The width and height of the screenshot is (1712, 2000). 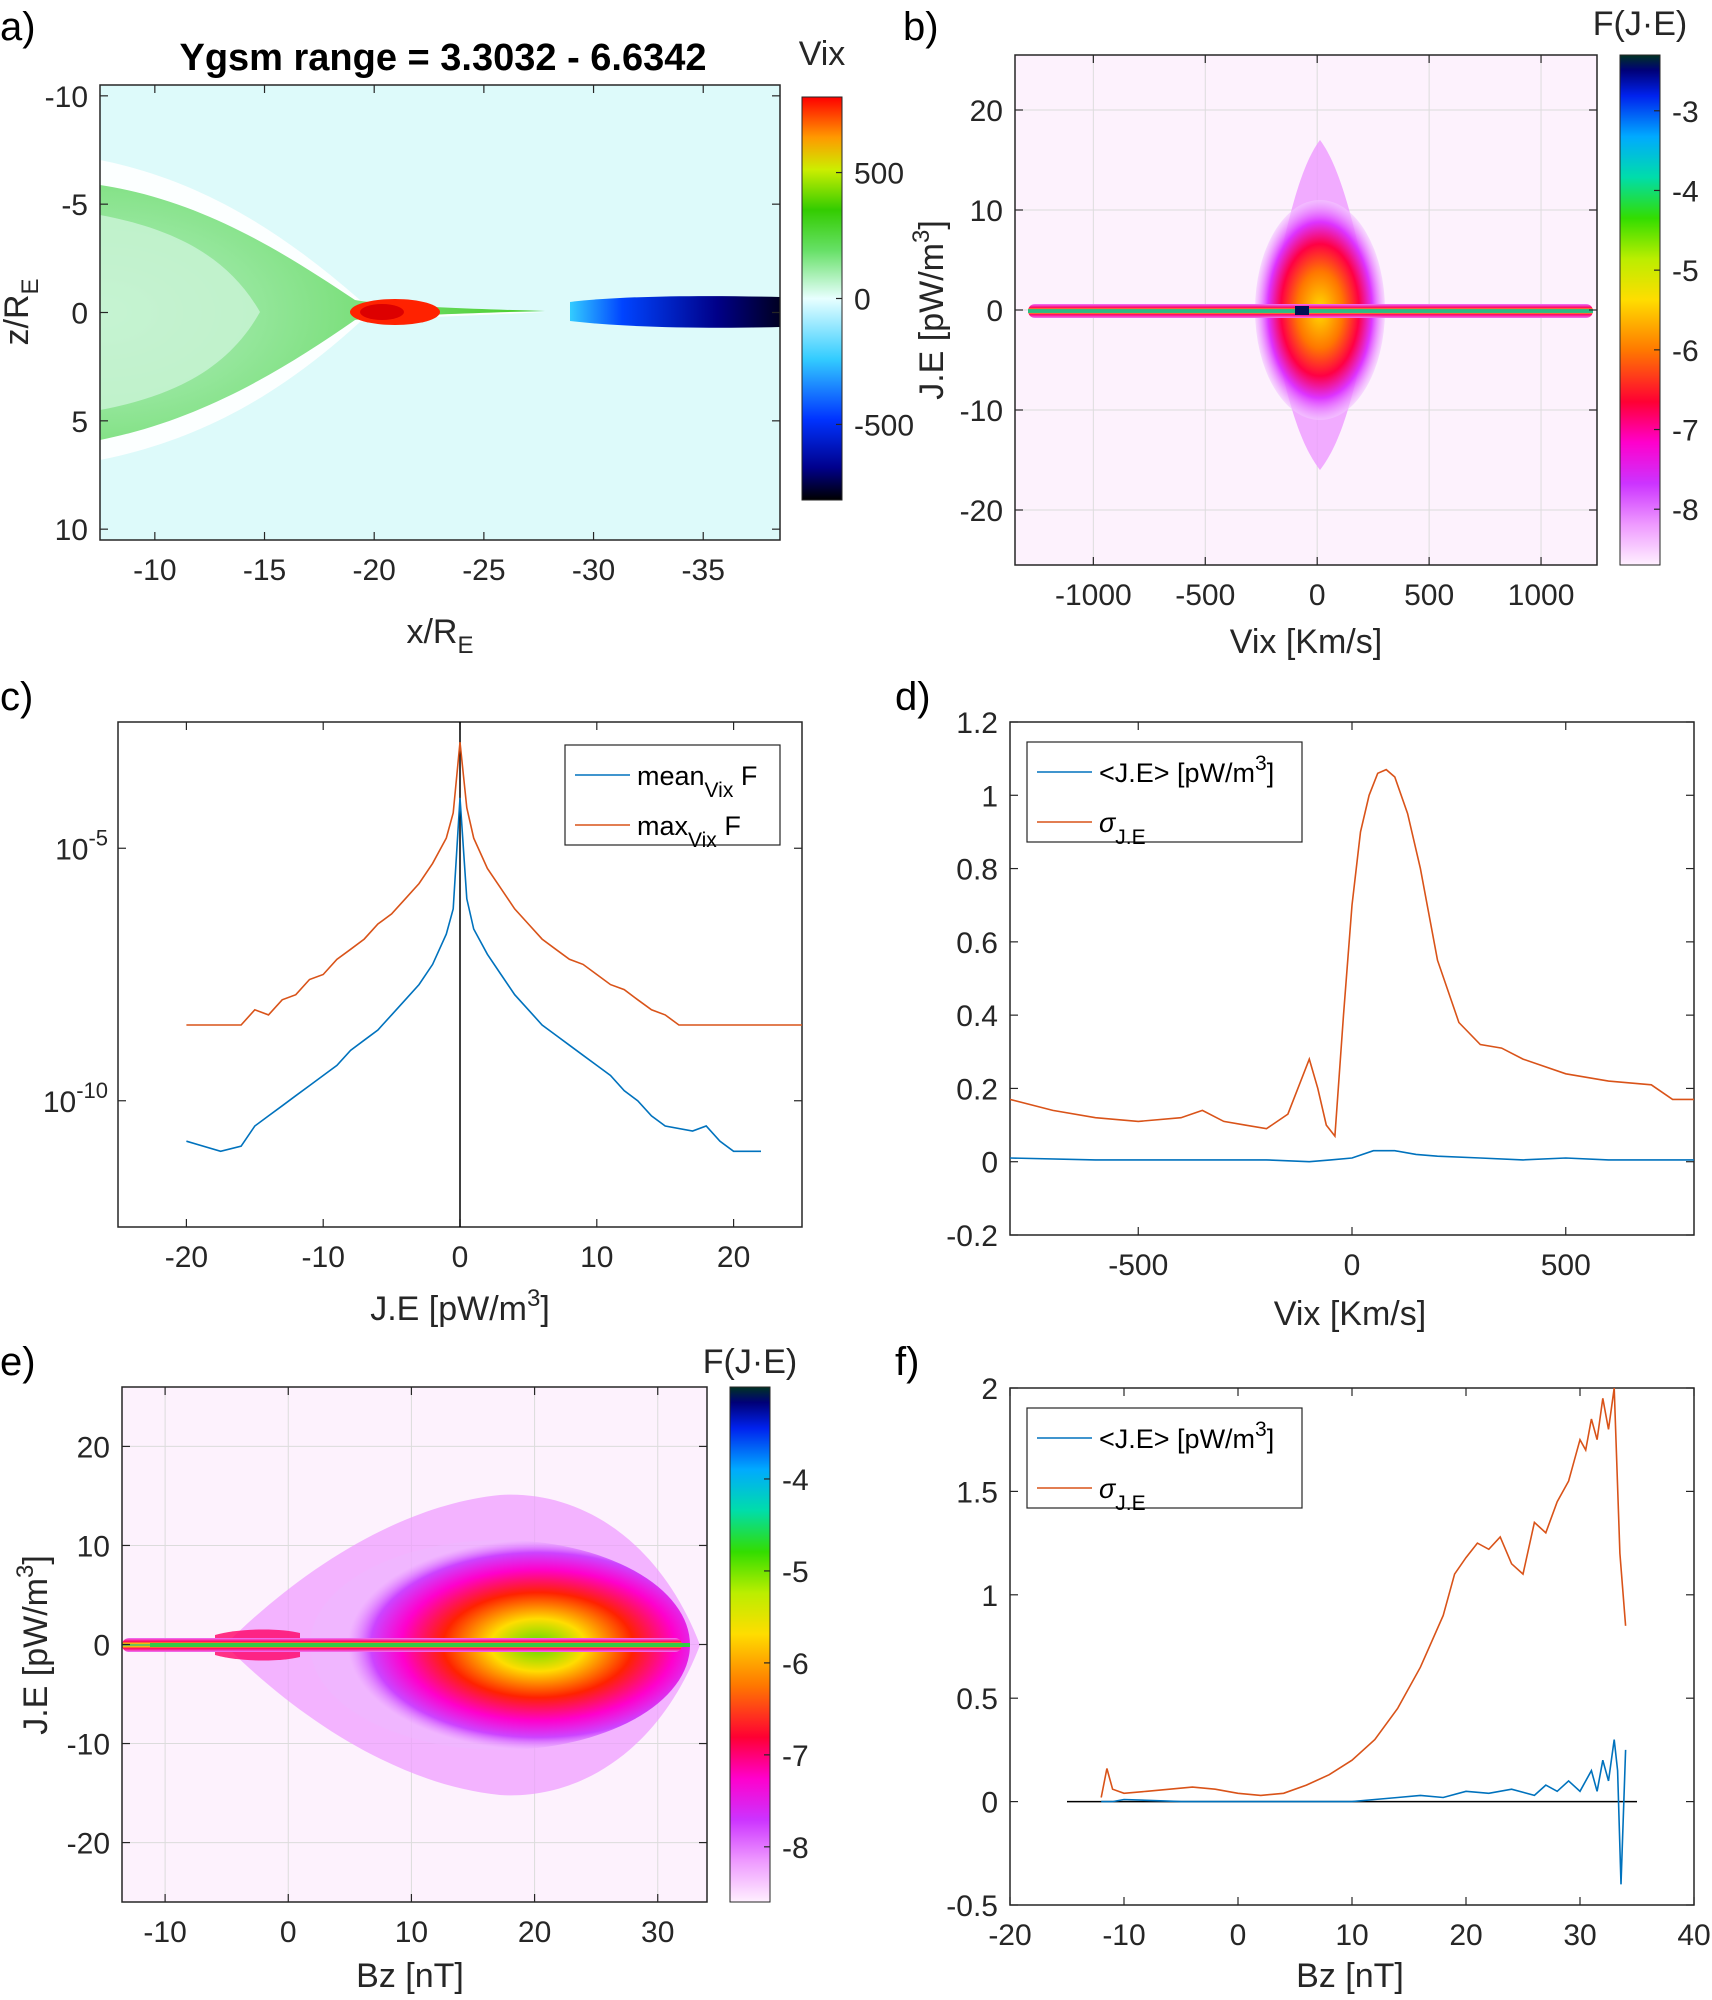 What do you see at coordinates (977, 870) in the screenshot?
I see `y-tick-label: 0.8` at bounding box center [977, 870].